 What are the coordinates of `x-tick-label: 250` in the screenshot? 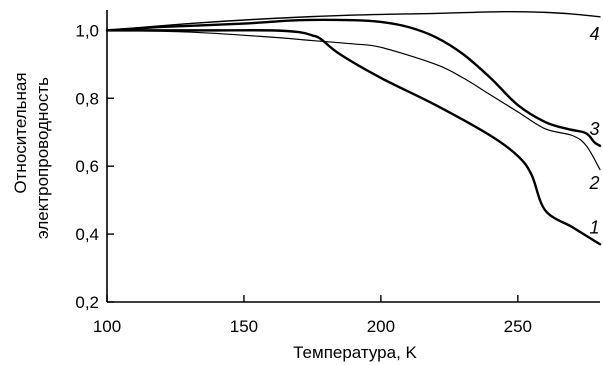 It's located at (518, 326).